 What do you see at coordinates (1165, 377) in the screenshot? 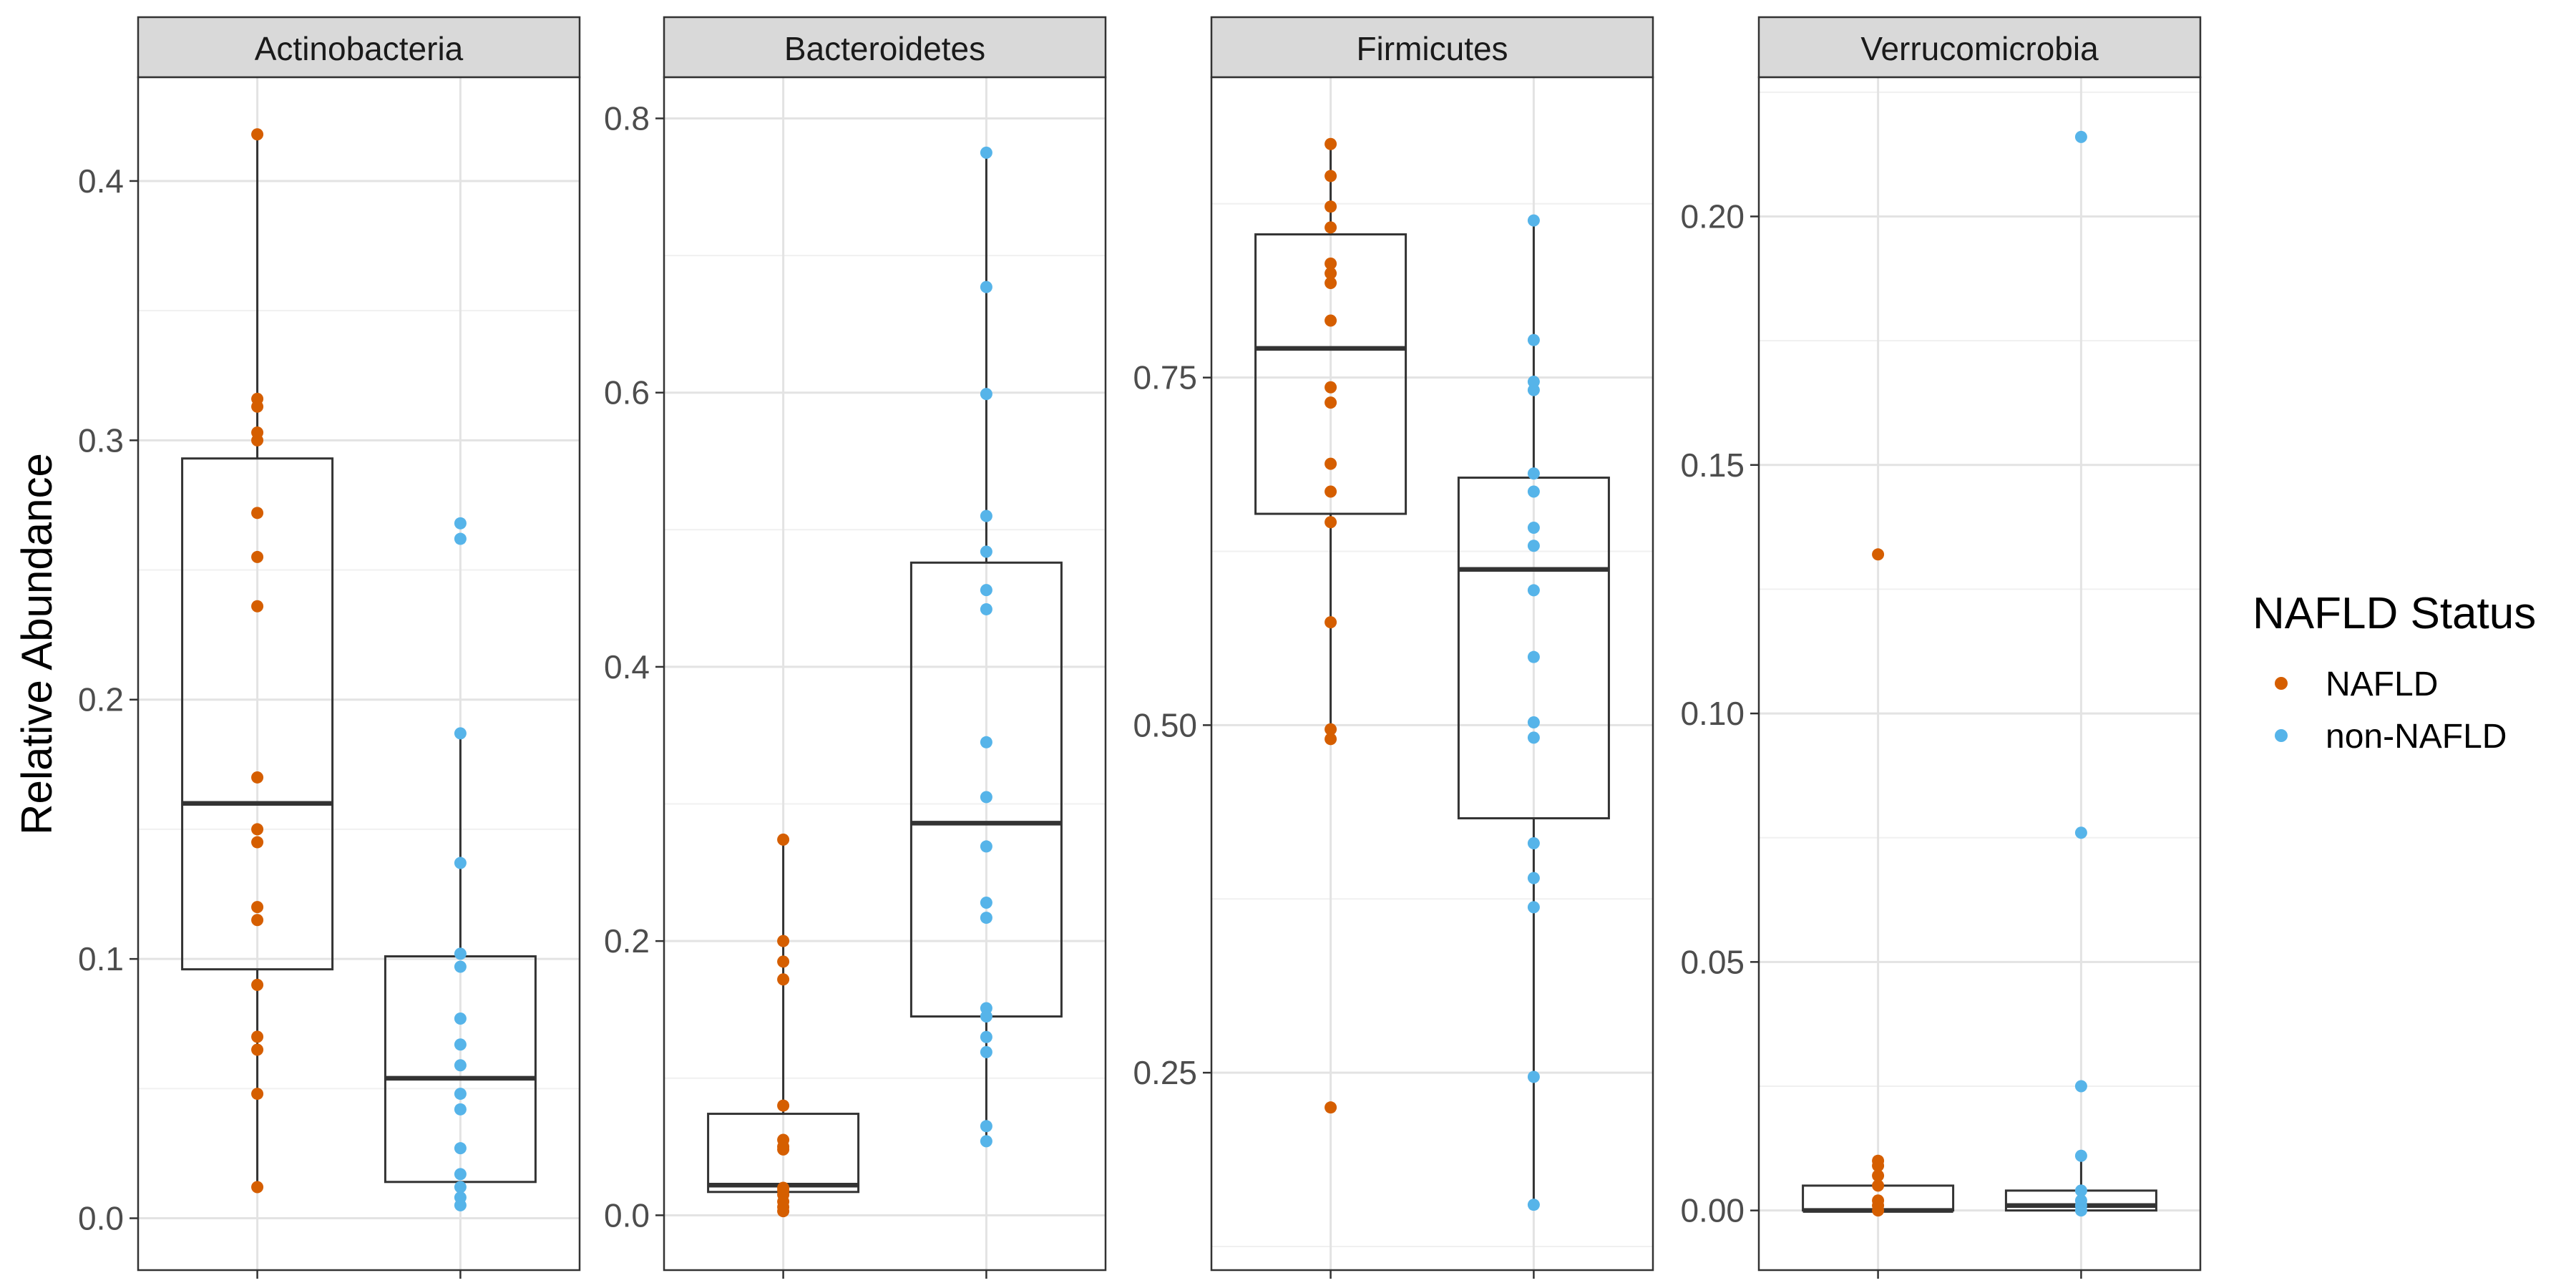
I see `y-tick-label: 0.75` at bounding box center [1165, 377].